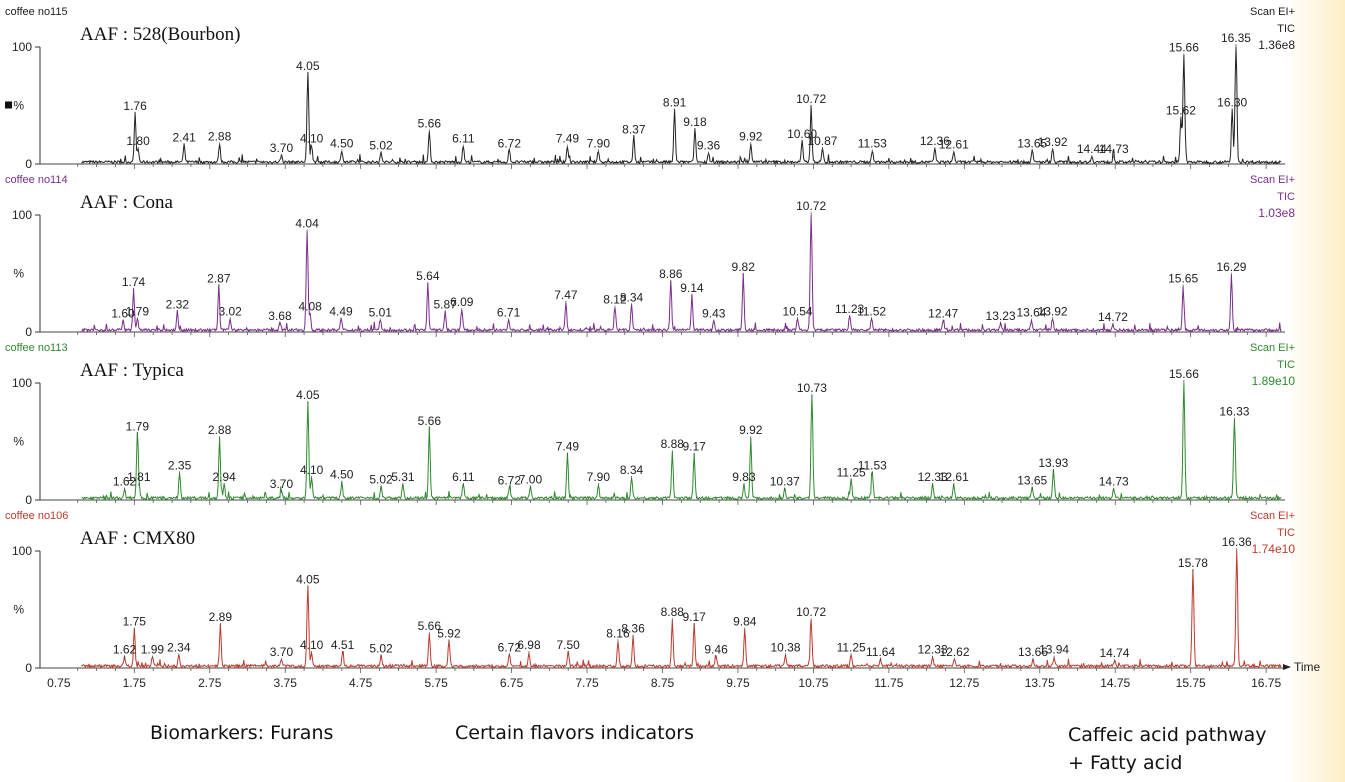 This screenshot has width=1345, height=782. Describe the element at coordinates (512, 683) in the screenshot. I see `x-tick-label: 6.75` at that location.